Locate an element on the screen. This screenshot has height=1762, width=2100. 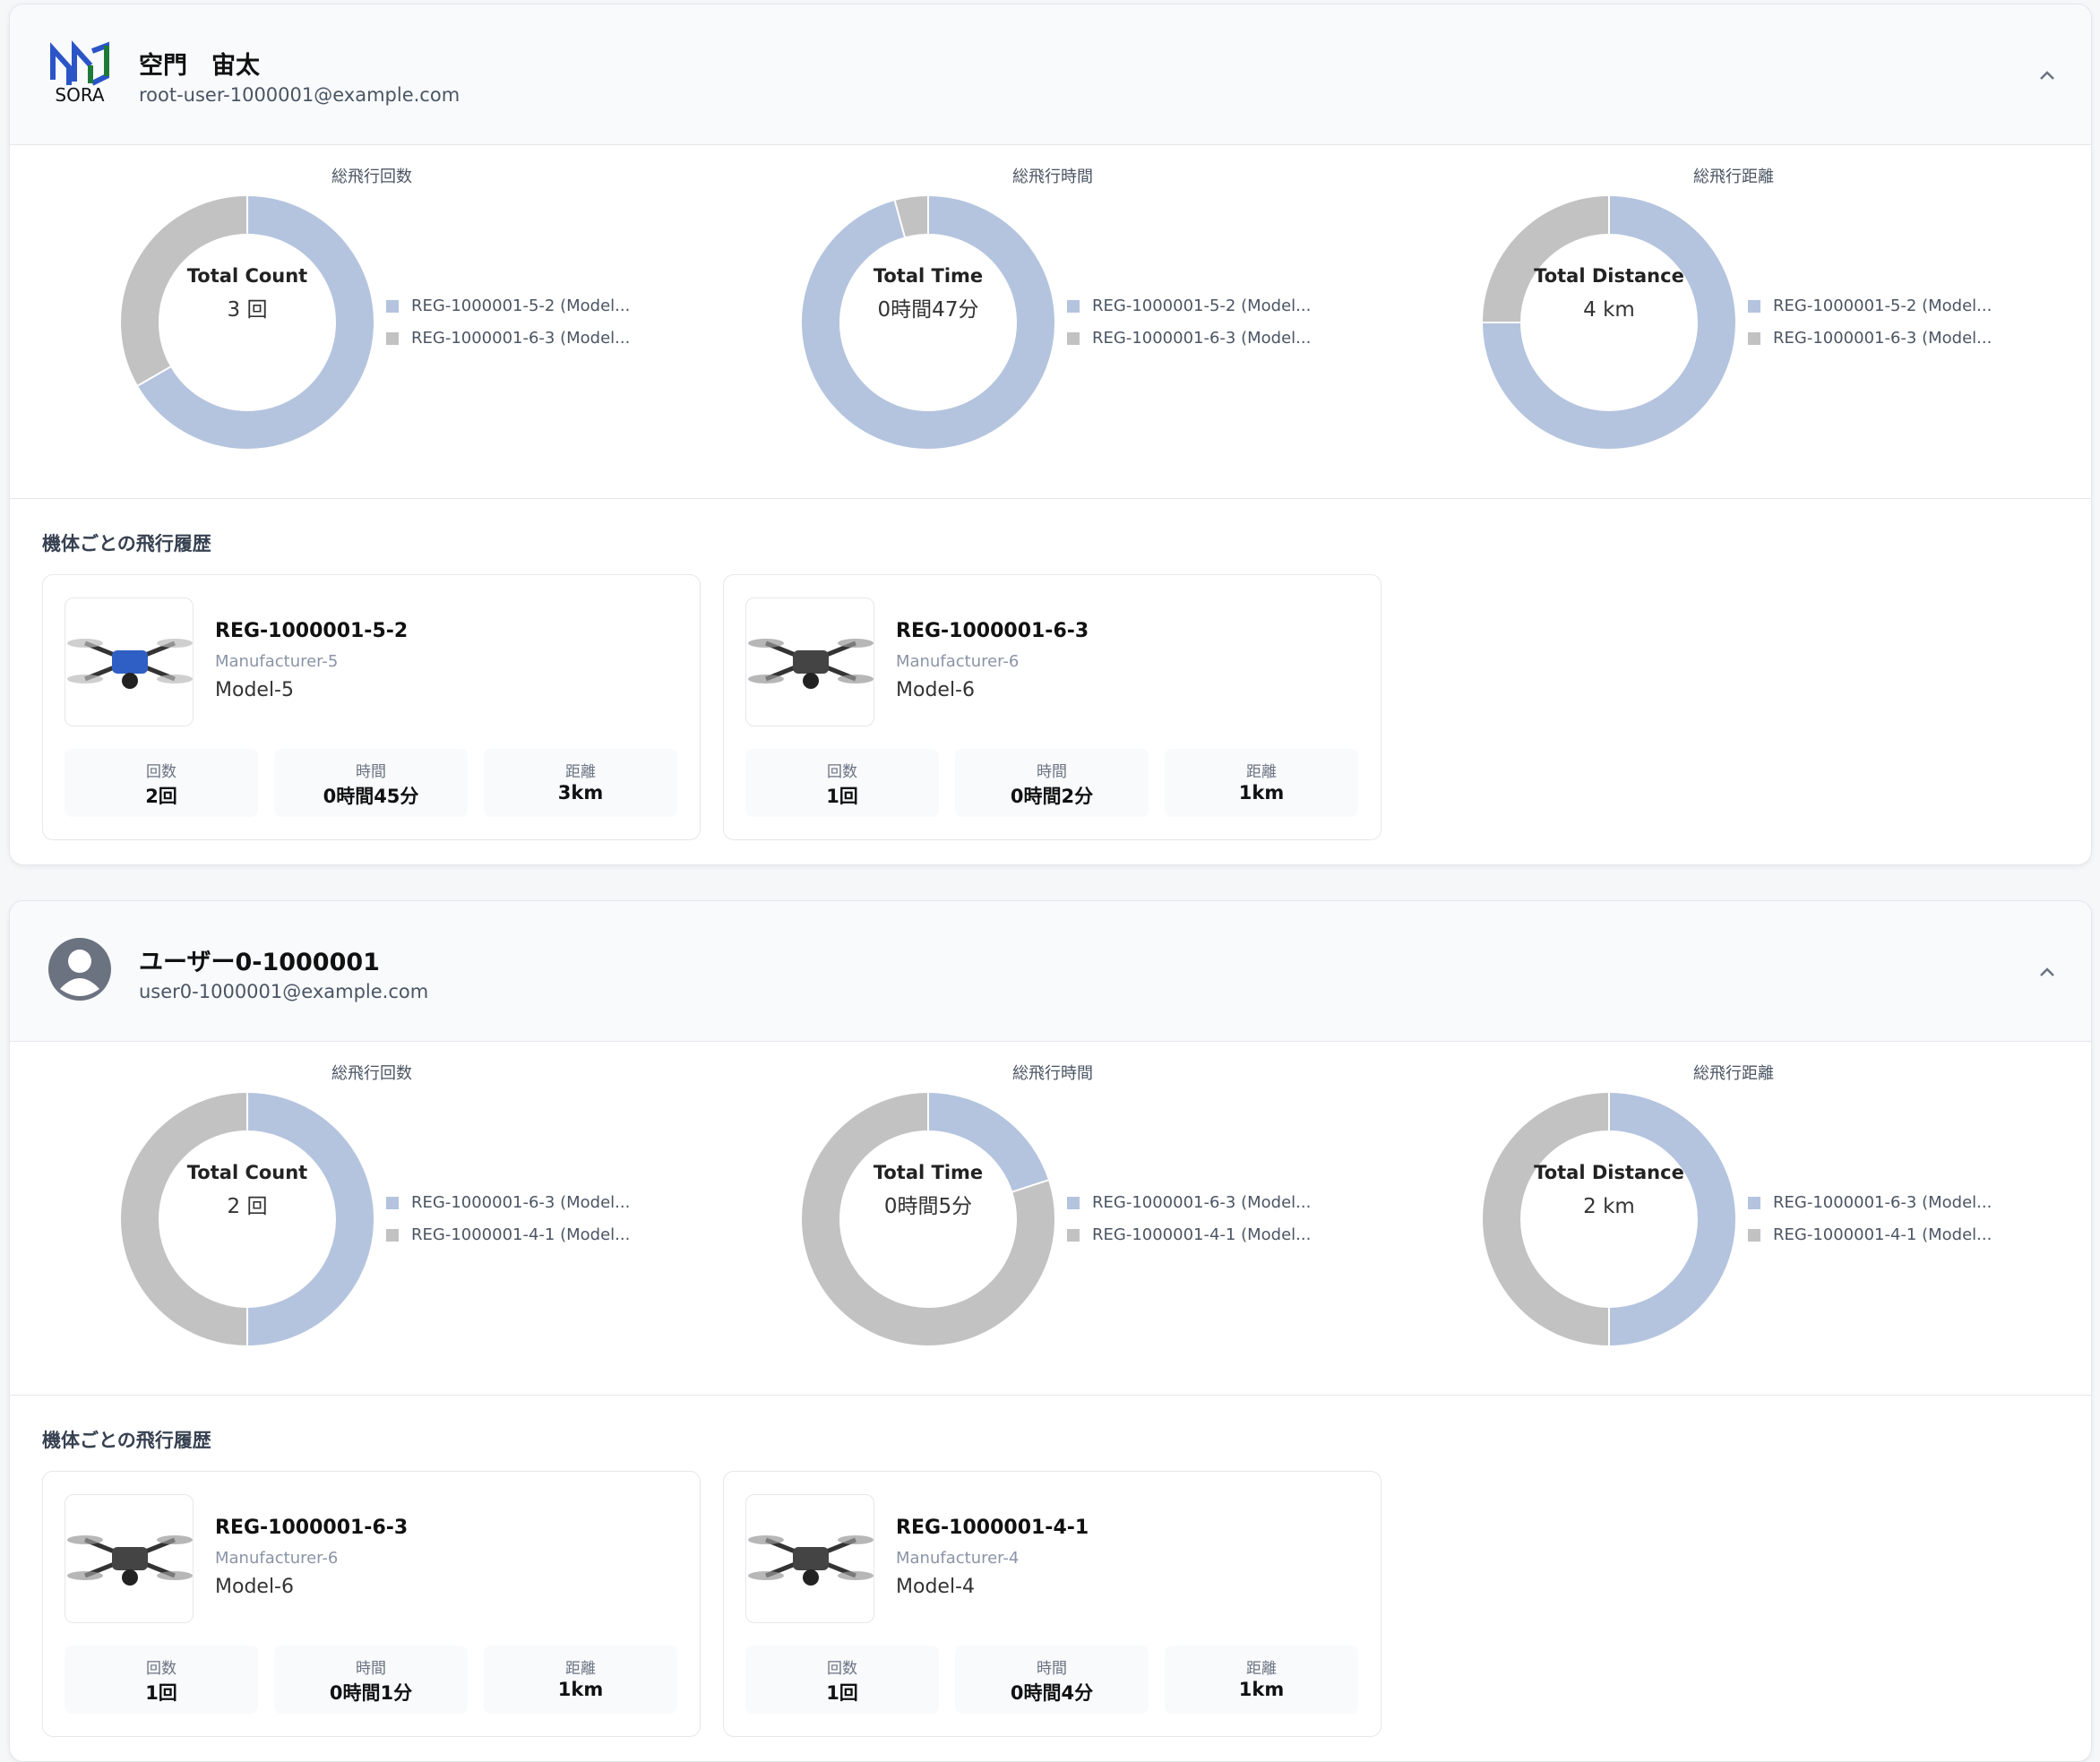
avatar: SORA is located at coordinates (79, 73).